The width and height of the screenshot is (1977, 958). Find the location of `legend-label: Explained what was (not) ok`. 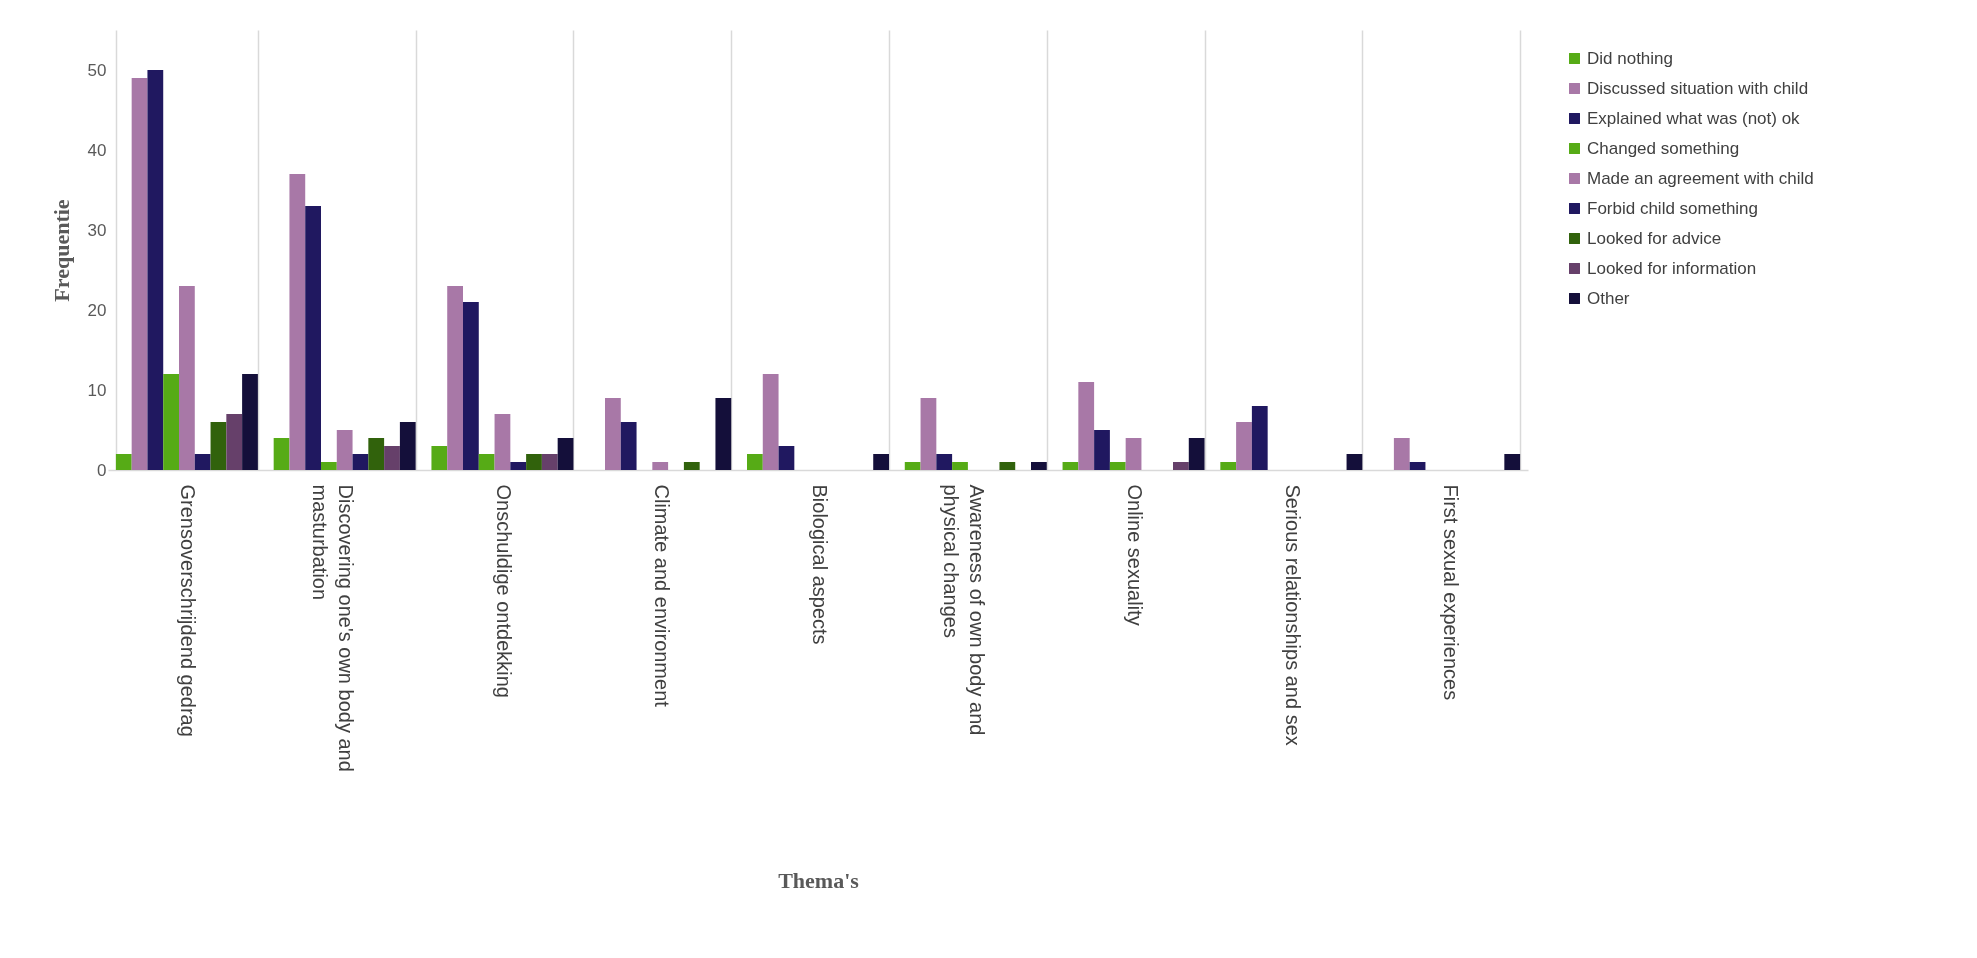

legend-label: Explained what was (not) ok is located at coordinates (1694, 118).